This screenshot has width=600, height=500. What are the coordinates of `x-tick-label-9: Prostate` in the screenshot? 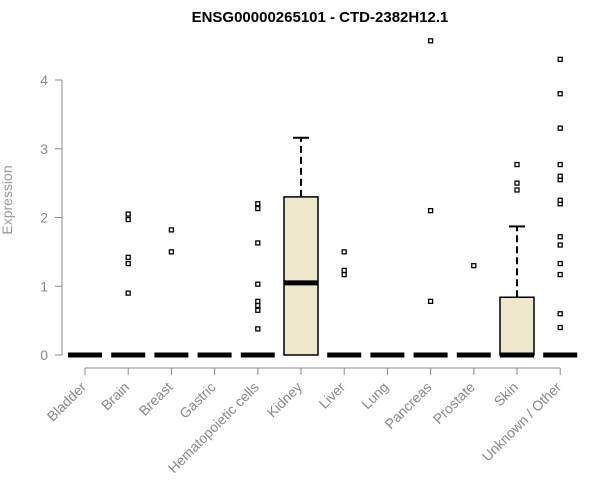 It's located at (454, 403).